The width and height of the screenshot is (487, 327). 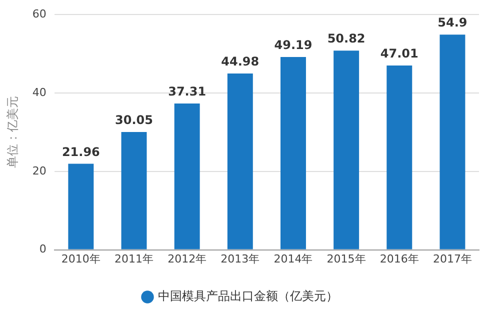 I want to click on y-axis-title: 单位：亿美元, so click(x=12, y=132).